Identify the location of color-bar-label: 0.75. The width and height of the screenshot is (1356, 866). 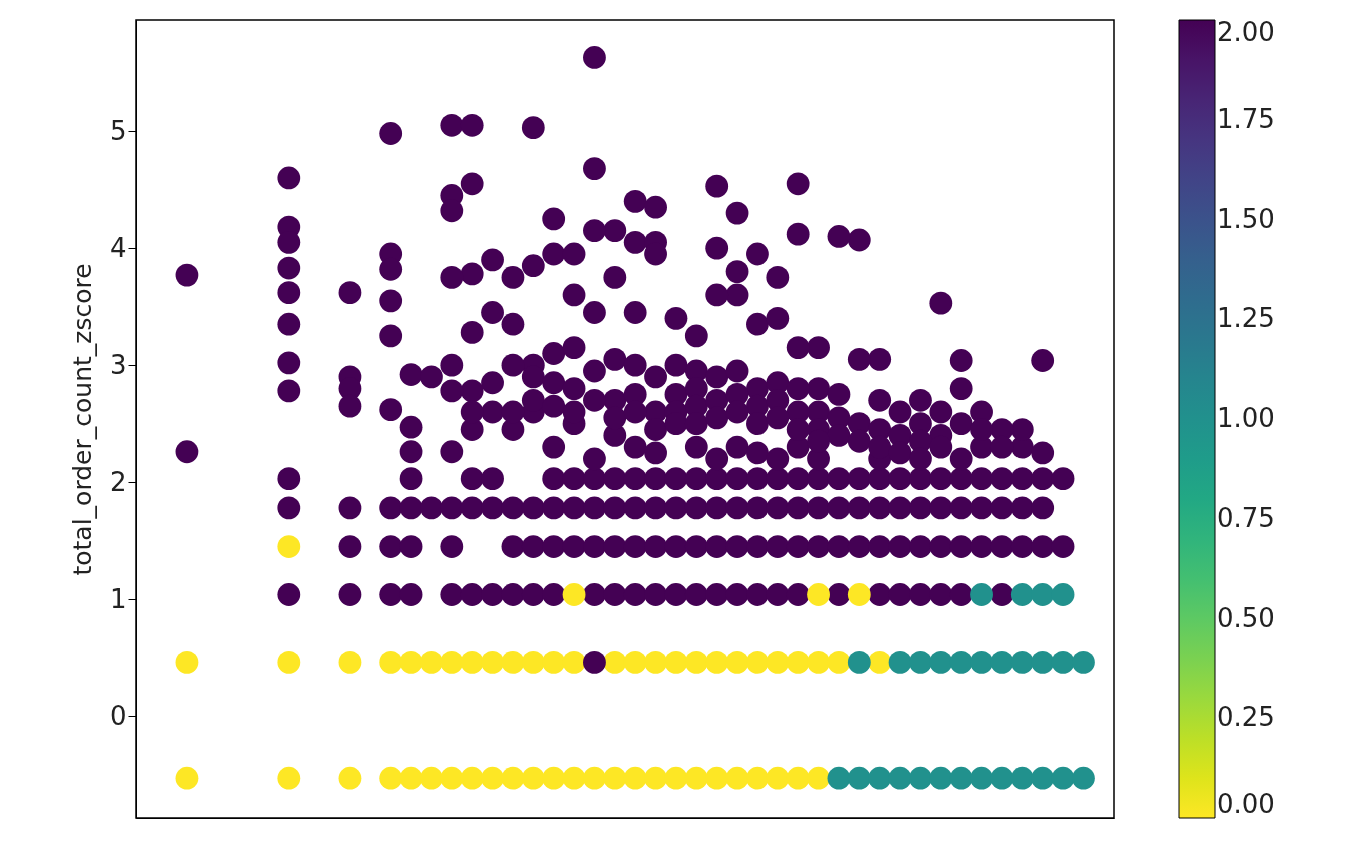
(1246, 517).